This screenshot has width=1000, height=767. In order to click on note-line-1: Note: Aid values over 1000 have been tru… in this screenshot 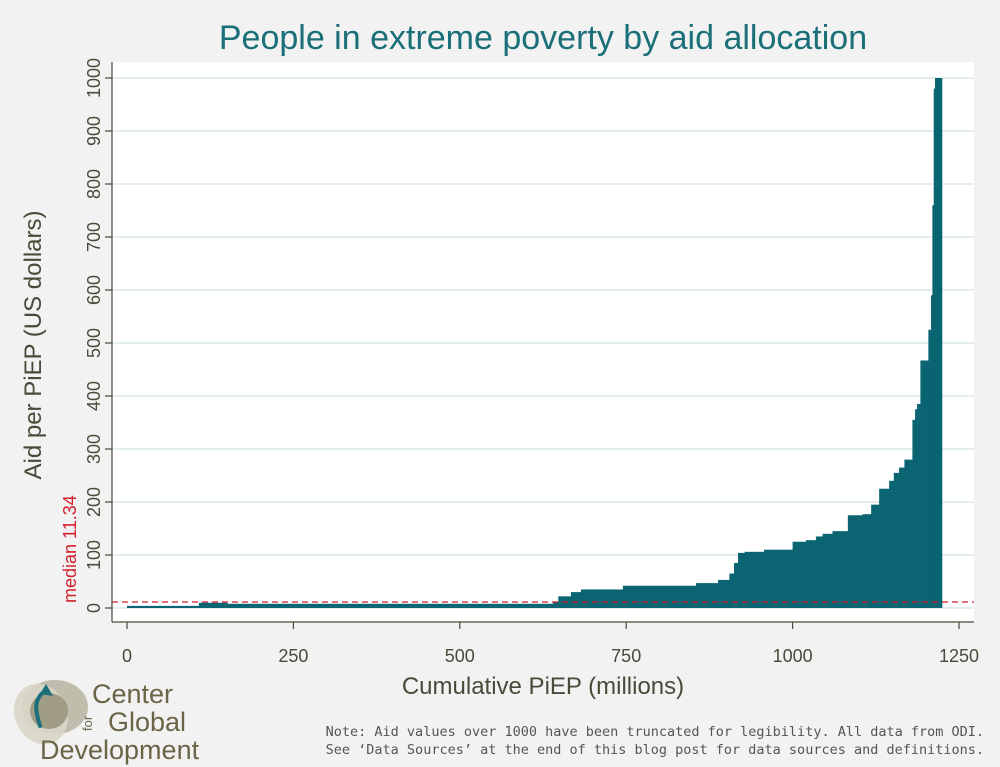, I will do `click(655, 732)`.